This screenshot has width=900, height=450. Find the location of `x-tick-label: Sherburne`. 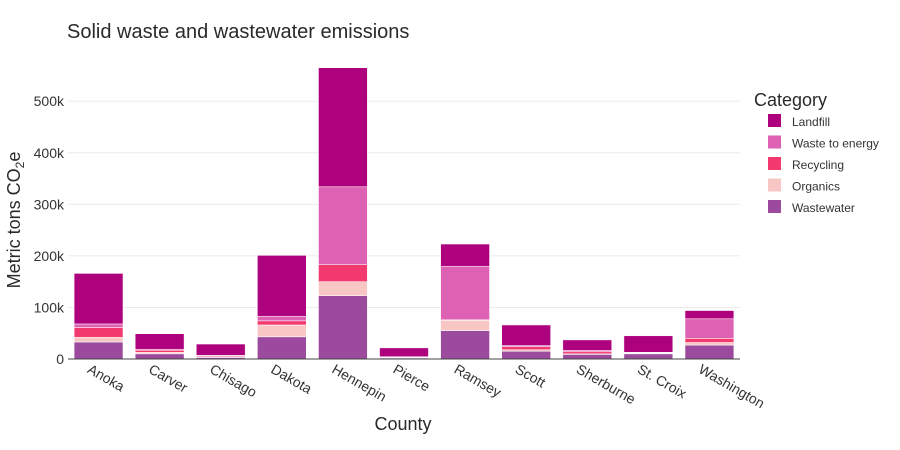

x-tick-label: Sherburne is located at coordinates (606, 384).